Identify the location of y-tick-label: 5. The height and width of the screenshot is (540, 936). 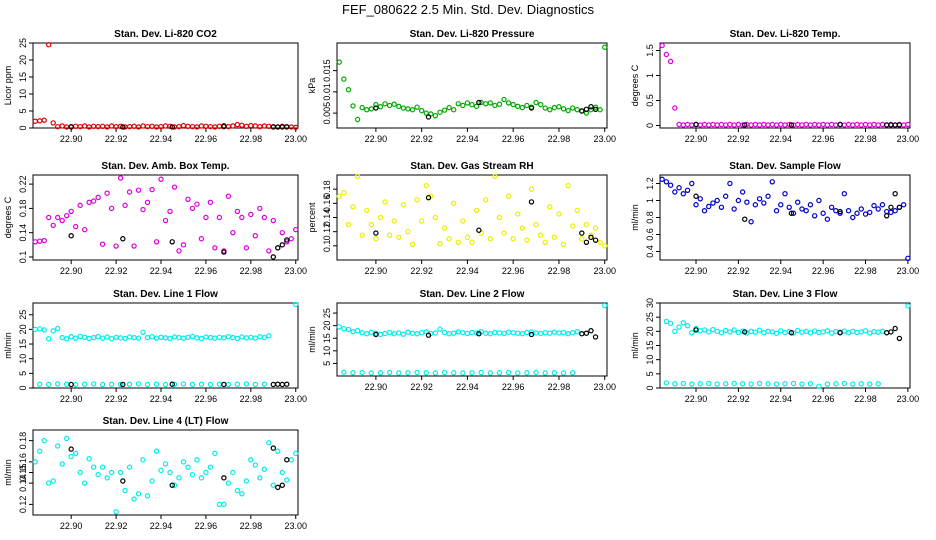
(23, 110).